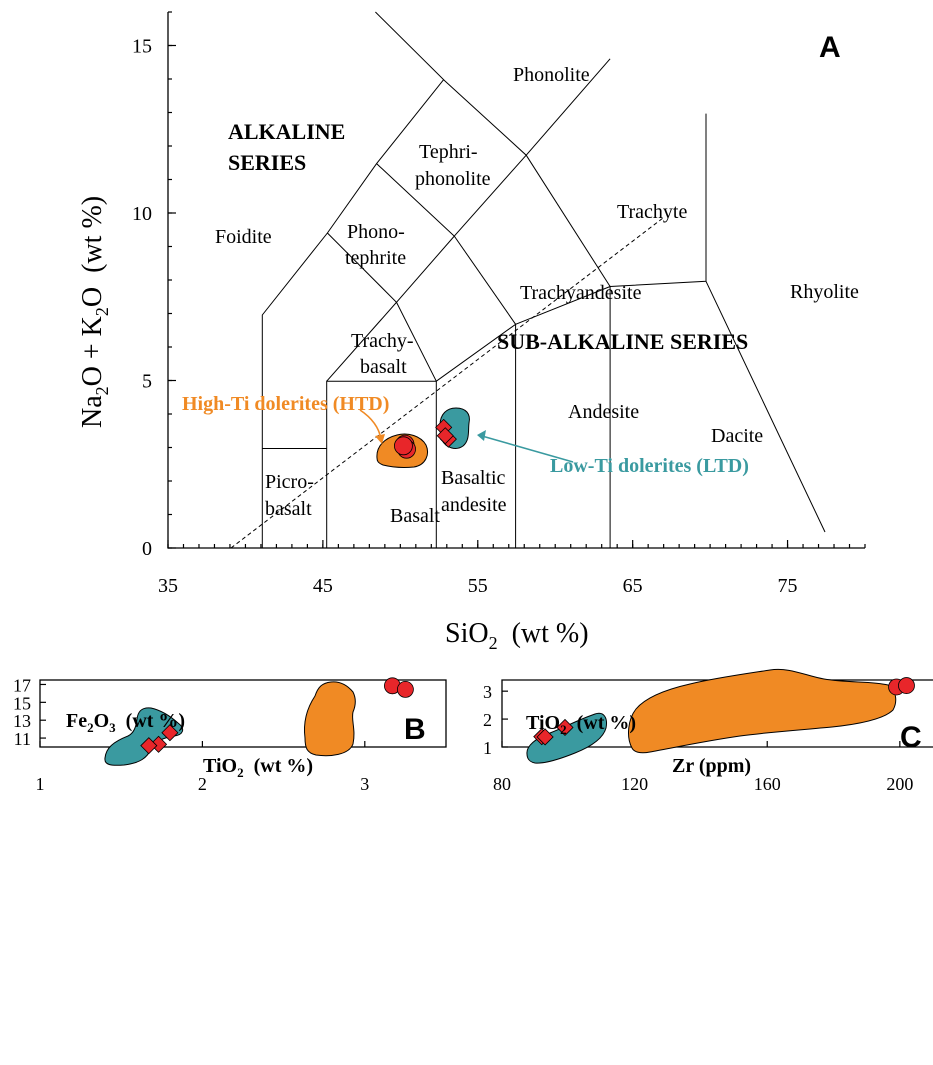  Describe the element at coordinates (911, 737) in the screenshot. I see `panel-c-letter: C` at that location.